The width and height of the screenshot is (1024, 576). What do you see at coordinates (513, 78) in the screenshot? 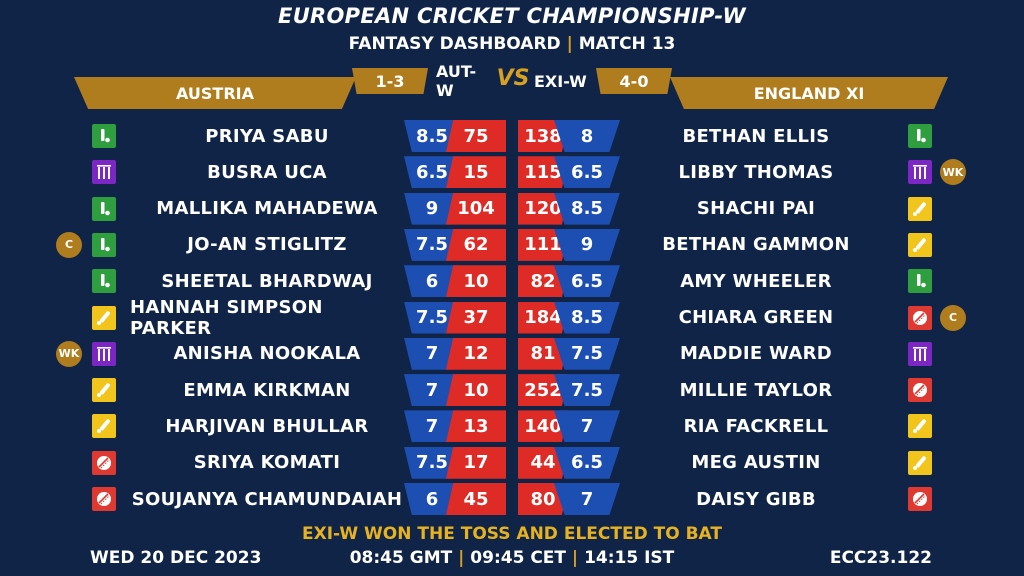
I see `vs-badge: VS` at bounding box center [513, 78].